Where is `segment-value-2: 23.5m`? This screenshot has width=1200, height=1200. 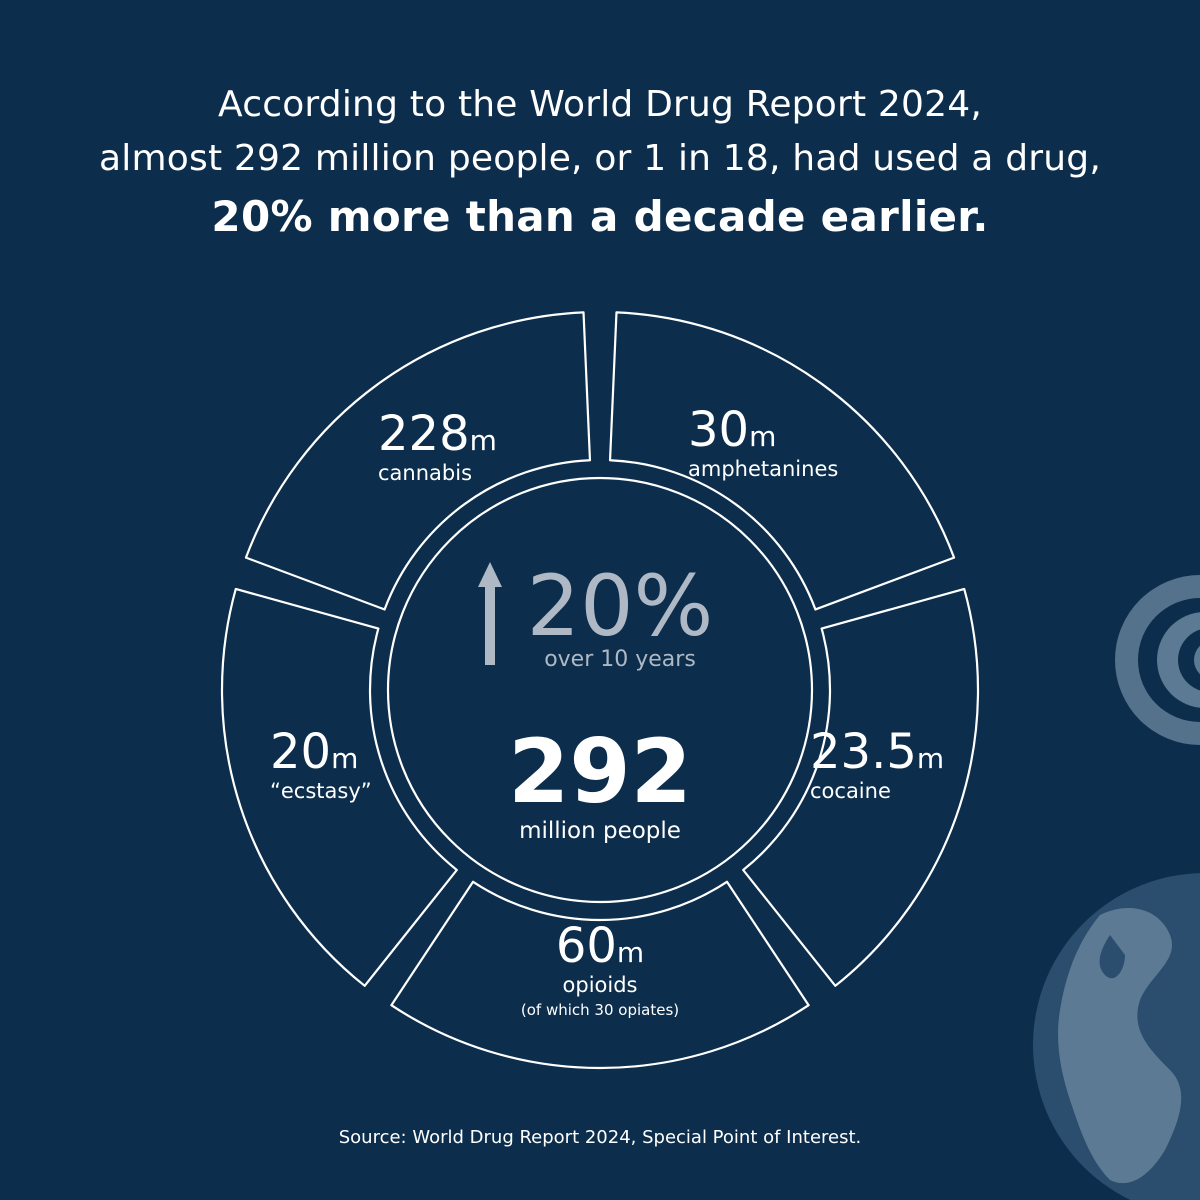
segment-value-2: 23.5m is located at coordinates (877, 752).